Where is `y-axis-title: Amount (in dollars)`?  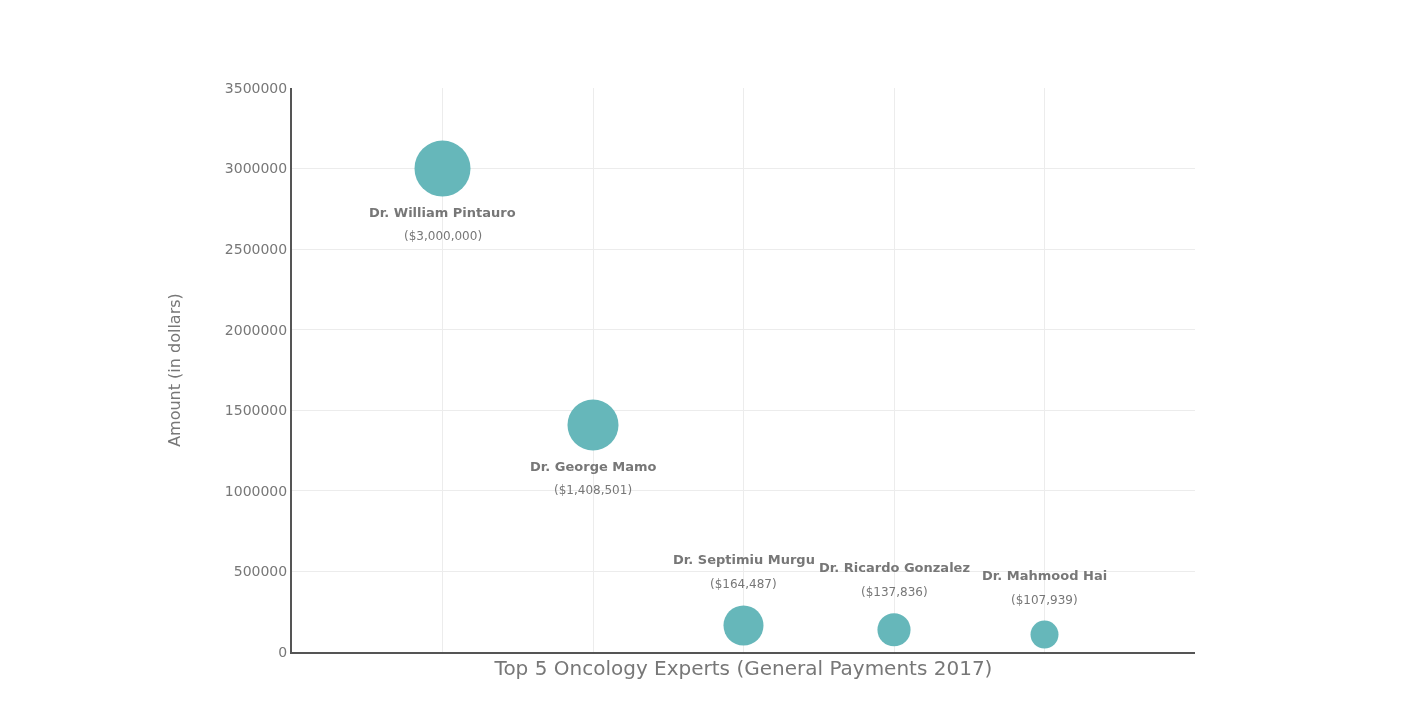
y-axis-title: Amount (in dollars) is located at coordinates (175, 370).